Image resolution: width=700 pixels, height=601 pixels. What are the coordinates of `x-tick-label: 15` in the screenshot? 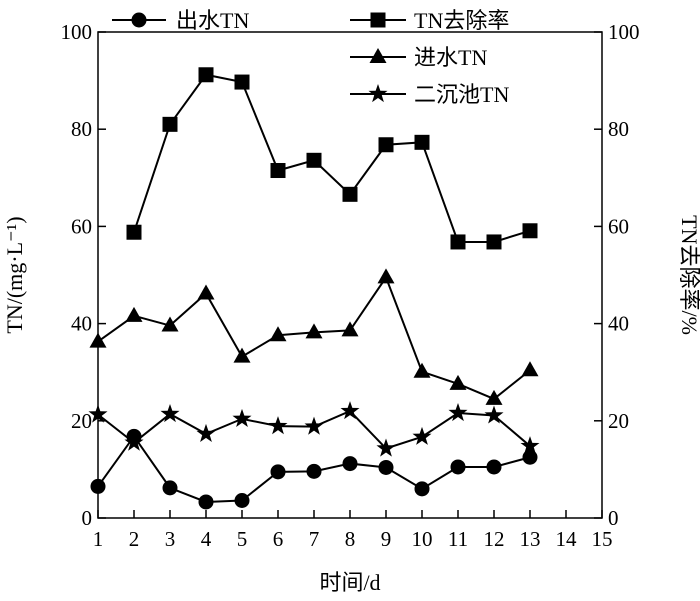 It's located at (602, 539).